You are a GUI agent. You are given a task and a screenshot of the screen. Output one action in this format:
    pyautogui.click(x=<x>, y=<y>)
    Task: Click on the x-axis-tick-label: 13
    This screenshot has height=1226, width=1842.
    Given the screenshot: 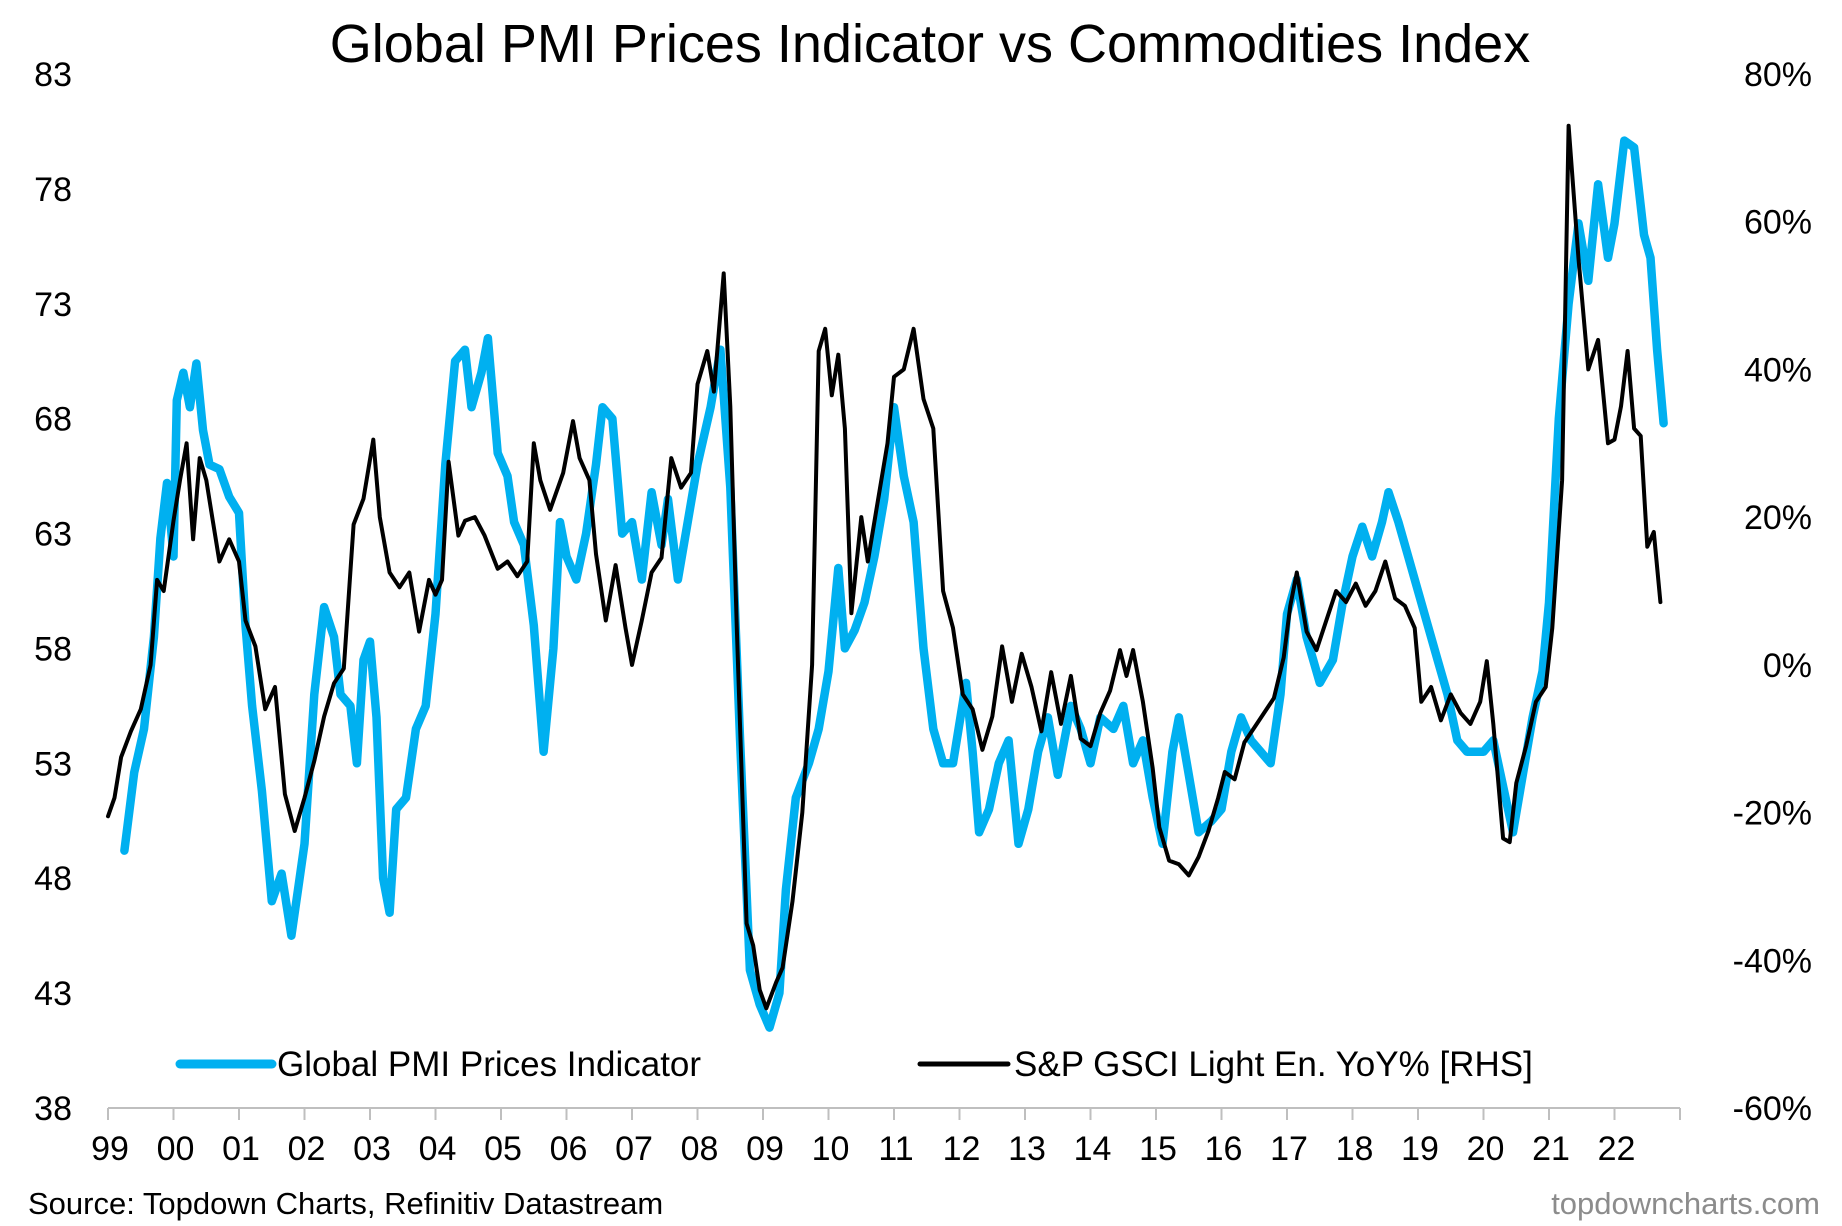 What is the action you would take?
    pyautogui.click(x=1027, y=1149)
    